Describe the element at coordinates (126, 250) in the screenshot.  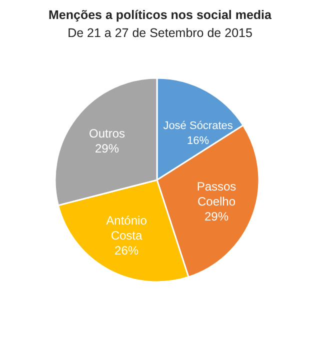
I see `data-label: 26%` at that location.